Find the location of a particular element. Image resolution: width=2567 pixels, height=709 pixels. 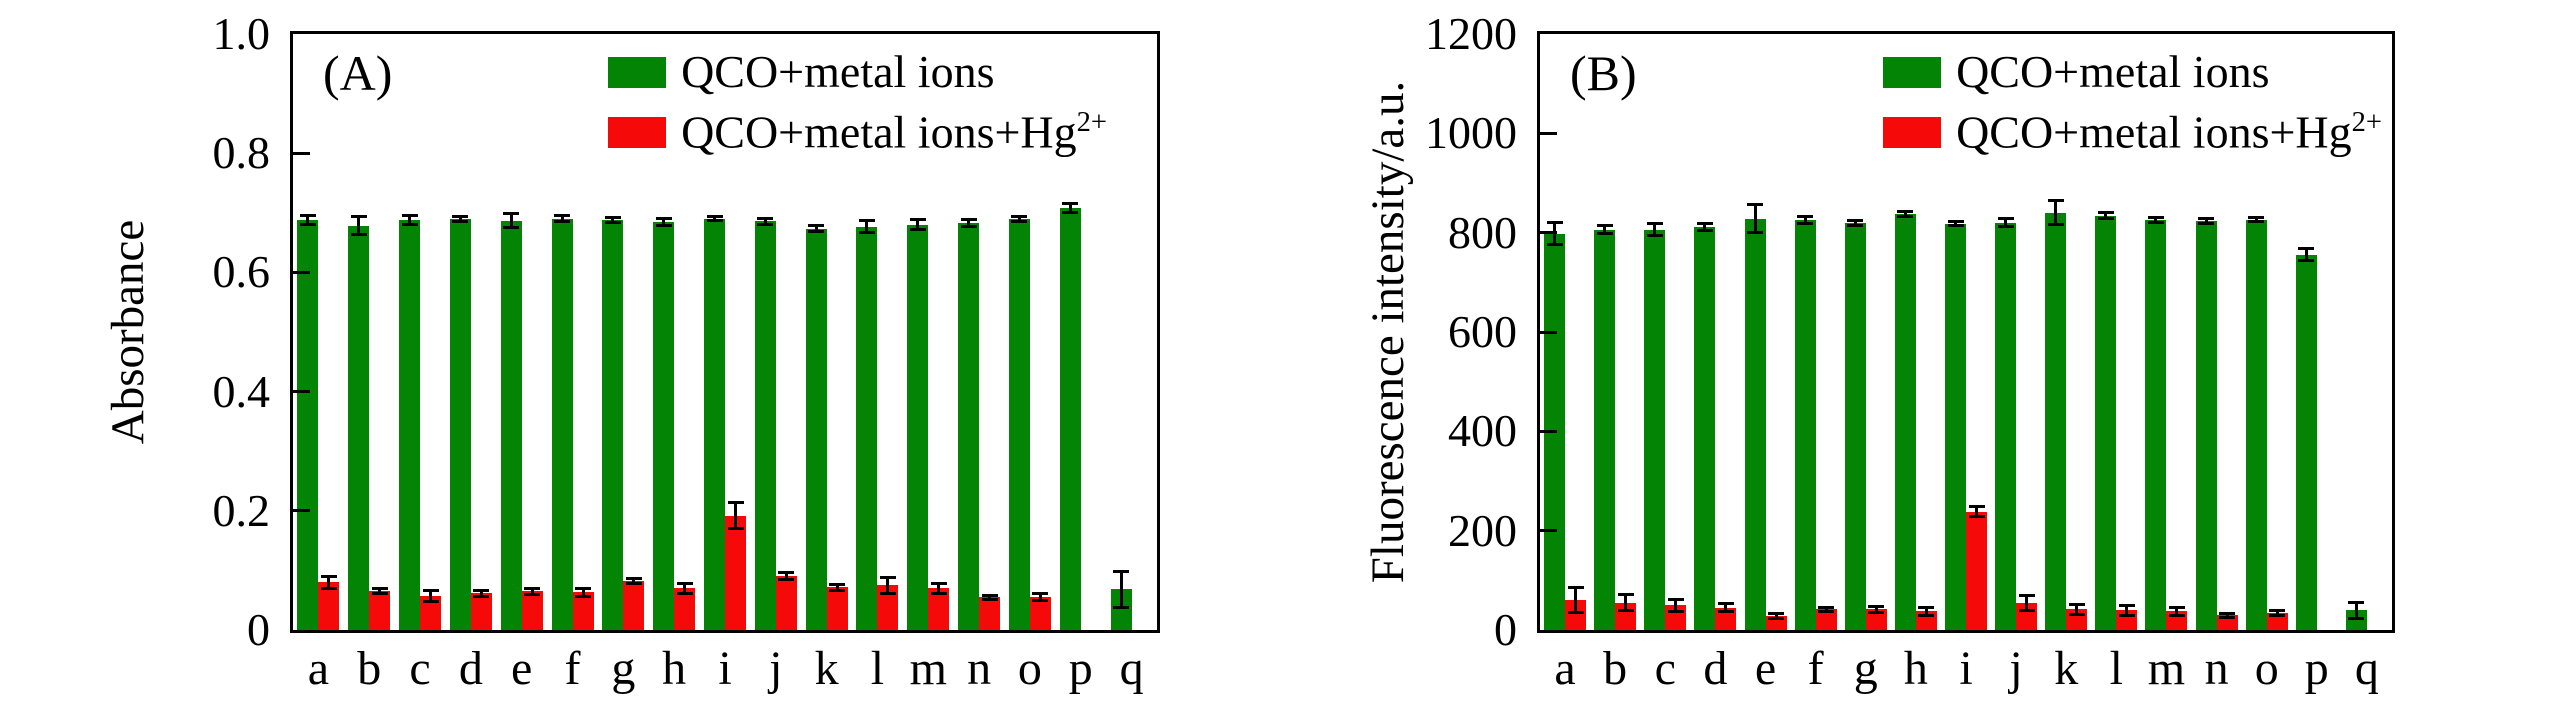

x-axis-category-label: f is located at coordinates (1815, 668).